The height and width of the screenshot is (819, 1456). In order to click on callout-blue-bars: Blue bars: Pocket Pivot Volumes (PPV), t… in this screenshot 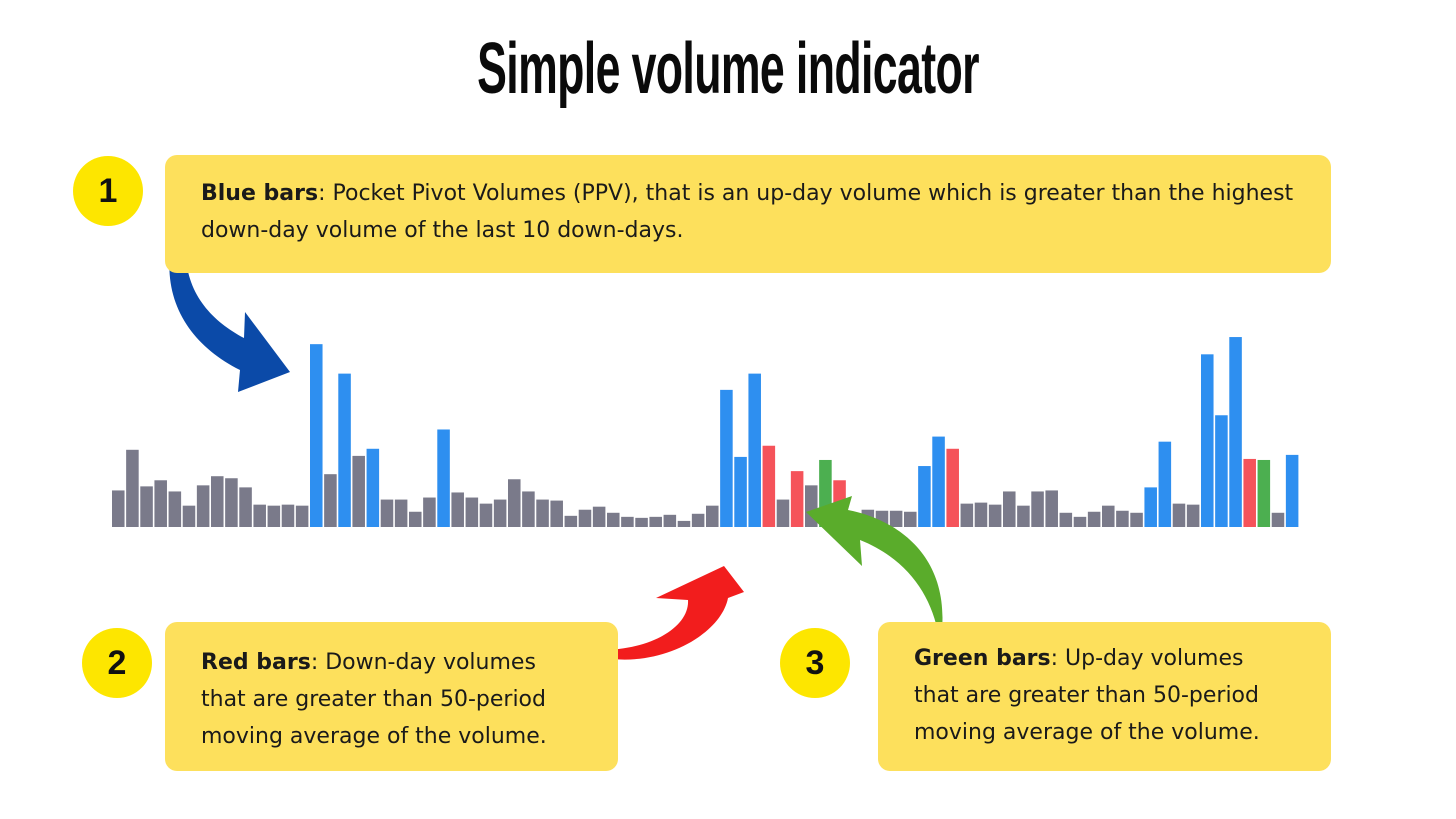, I will do `click(748, 214)`.